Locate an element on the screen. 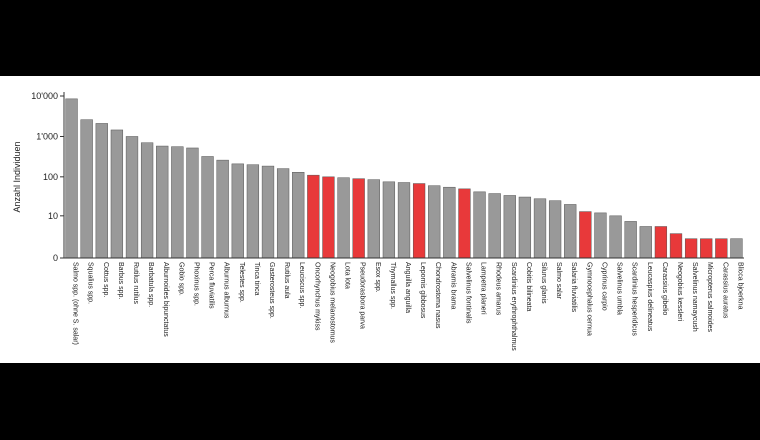  category-label-28: Rhodeus amarus is located at coordinates (498, 289).